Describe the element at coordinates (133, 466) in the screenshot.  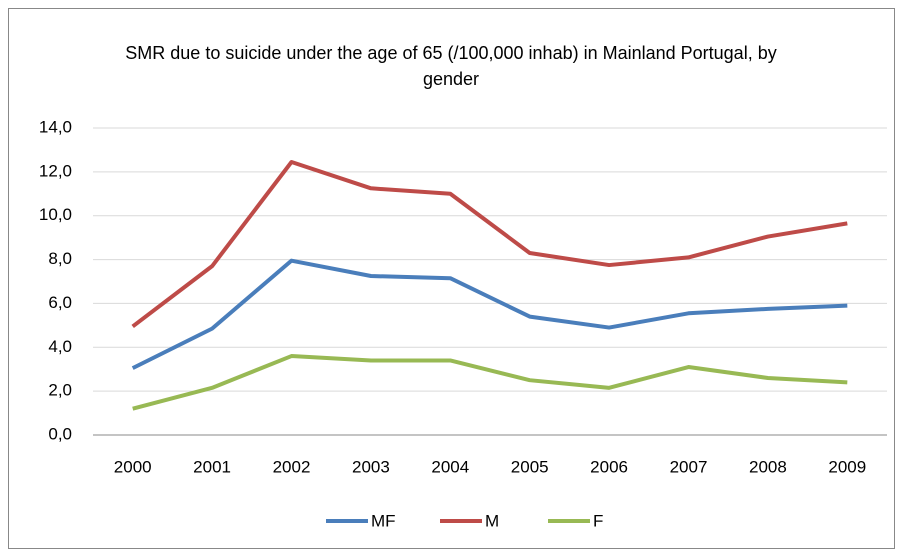
I see `x-tick-label: 2000` at that location.